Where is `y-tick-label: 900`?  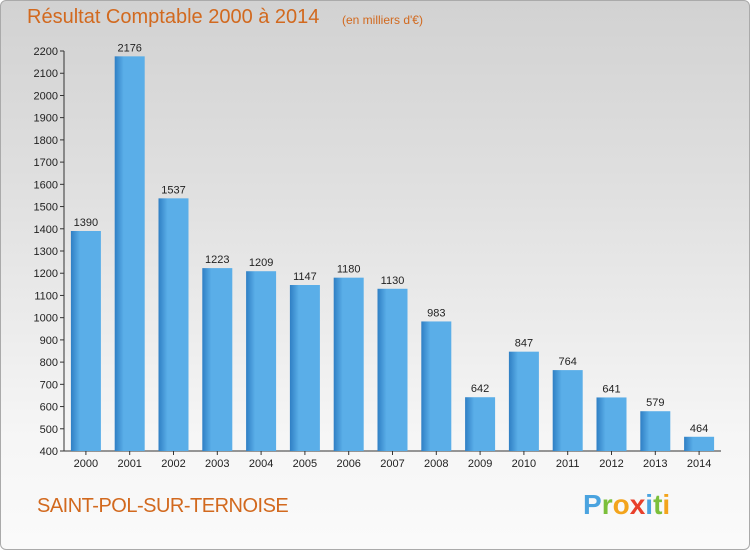 y-tick-label: 900 is located at coordinates (49, 341).